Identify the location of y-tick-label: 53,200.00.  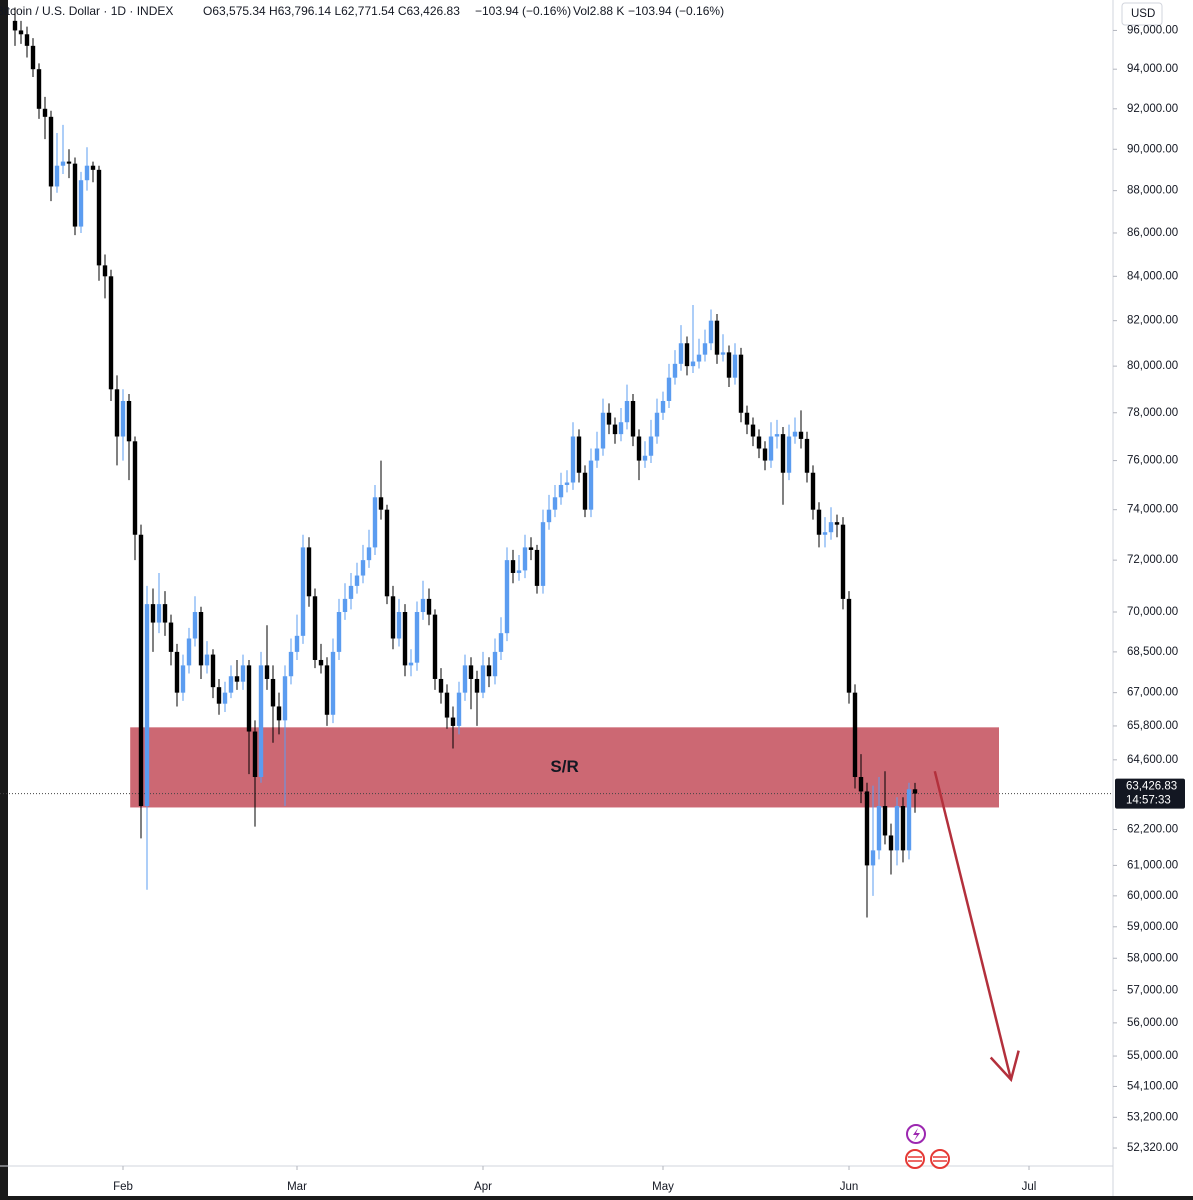
(1152, 1117).